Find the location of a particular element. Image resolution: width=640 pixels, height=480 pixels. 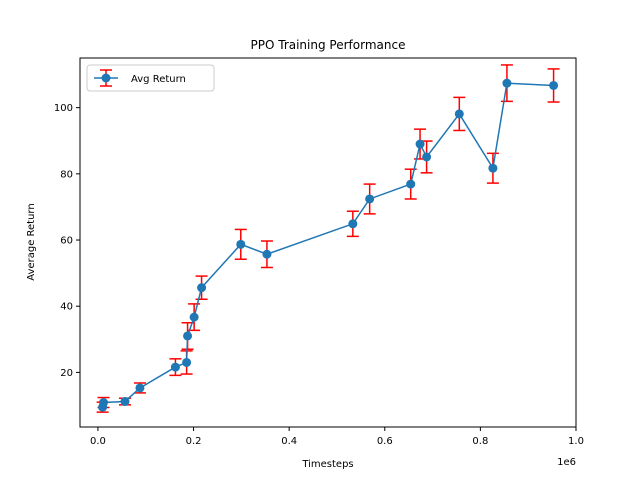

x-tick-label: 0.0 is located at coordinates (98, 441).